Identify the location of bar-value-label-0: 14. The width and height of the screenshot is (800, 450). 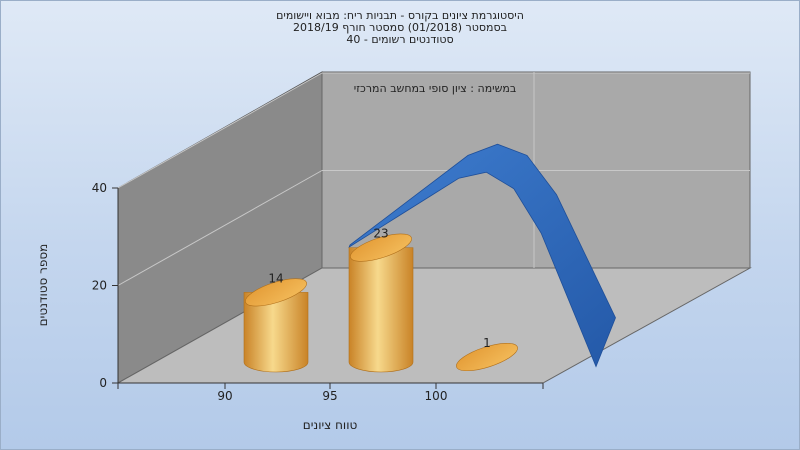
(275, 278).